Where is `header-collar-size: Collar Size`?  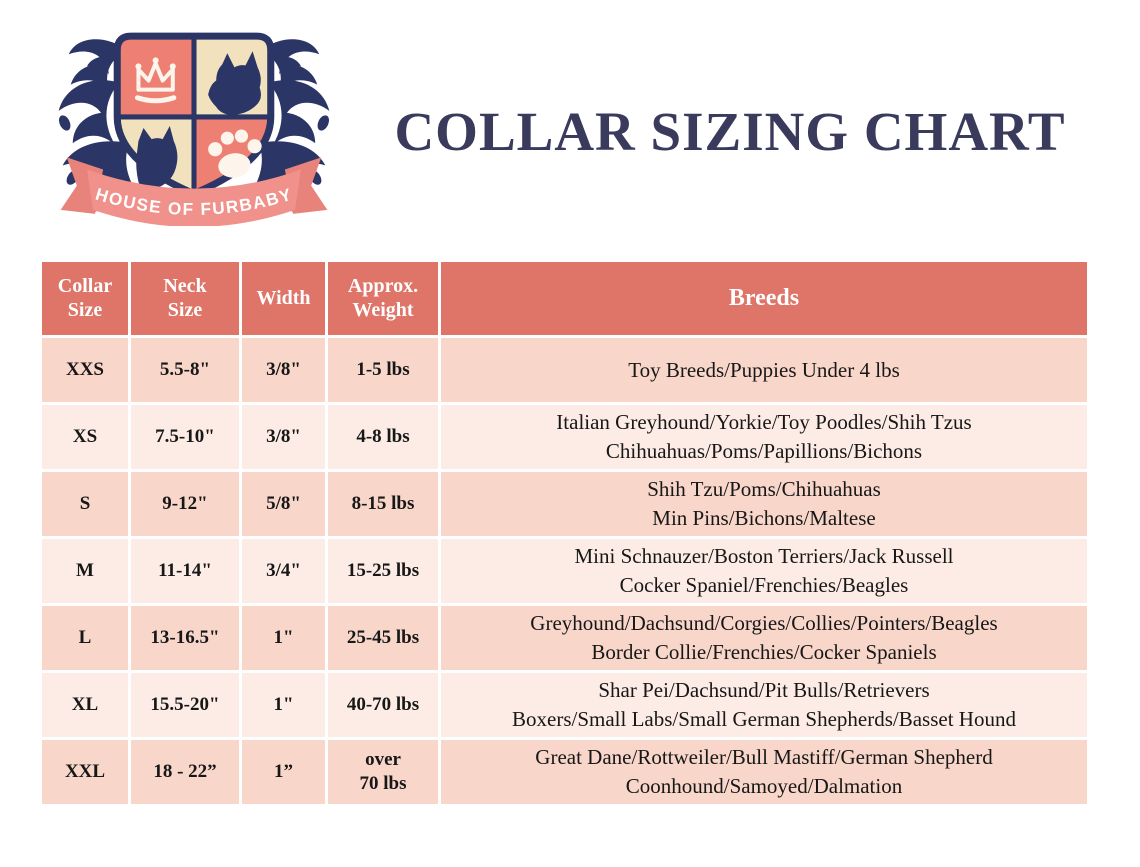
header-collar-size: Collar Size is located at coordinates (85, 298).